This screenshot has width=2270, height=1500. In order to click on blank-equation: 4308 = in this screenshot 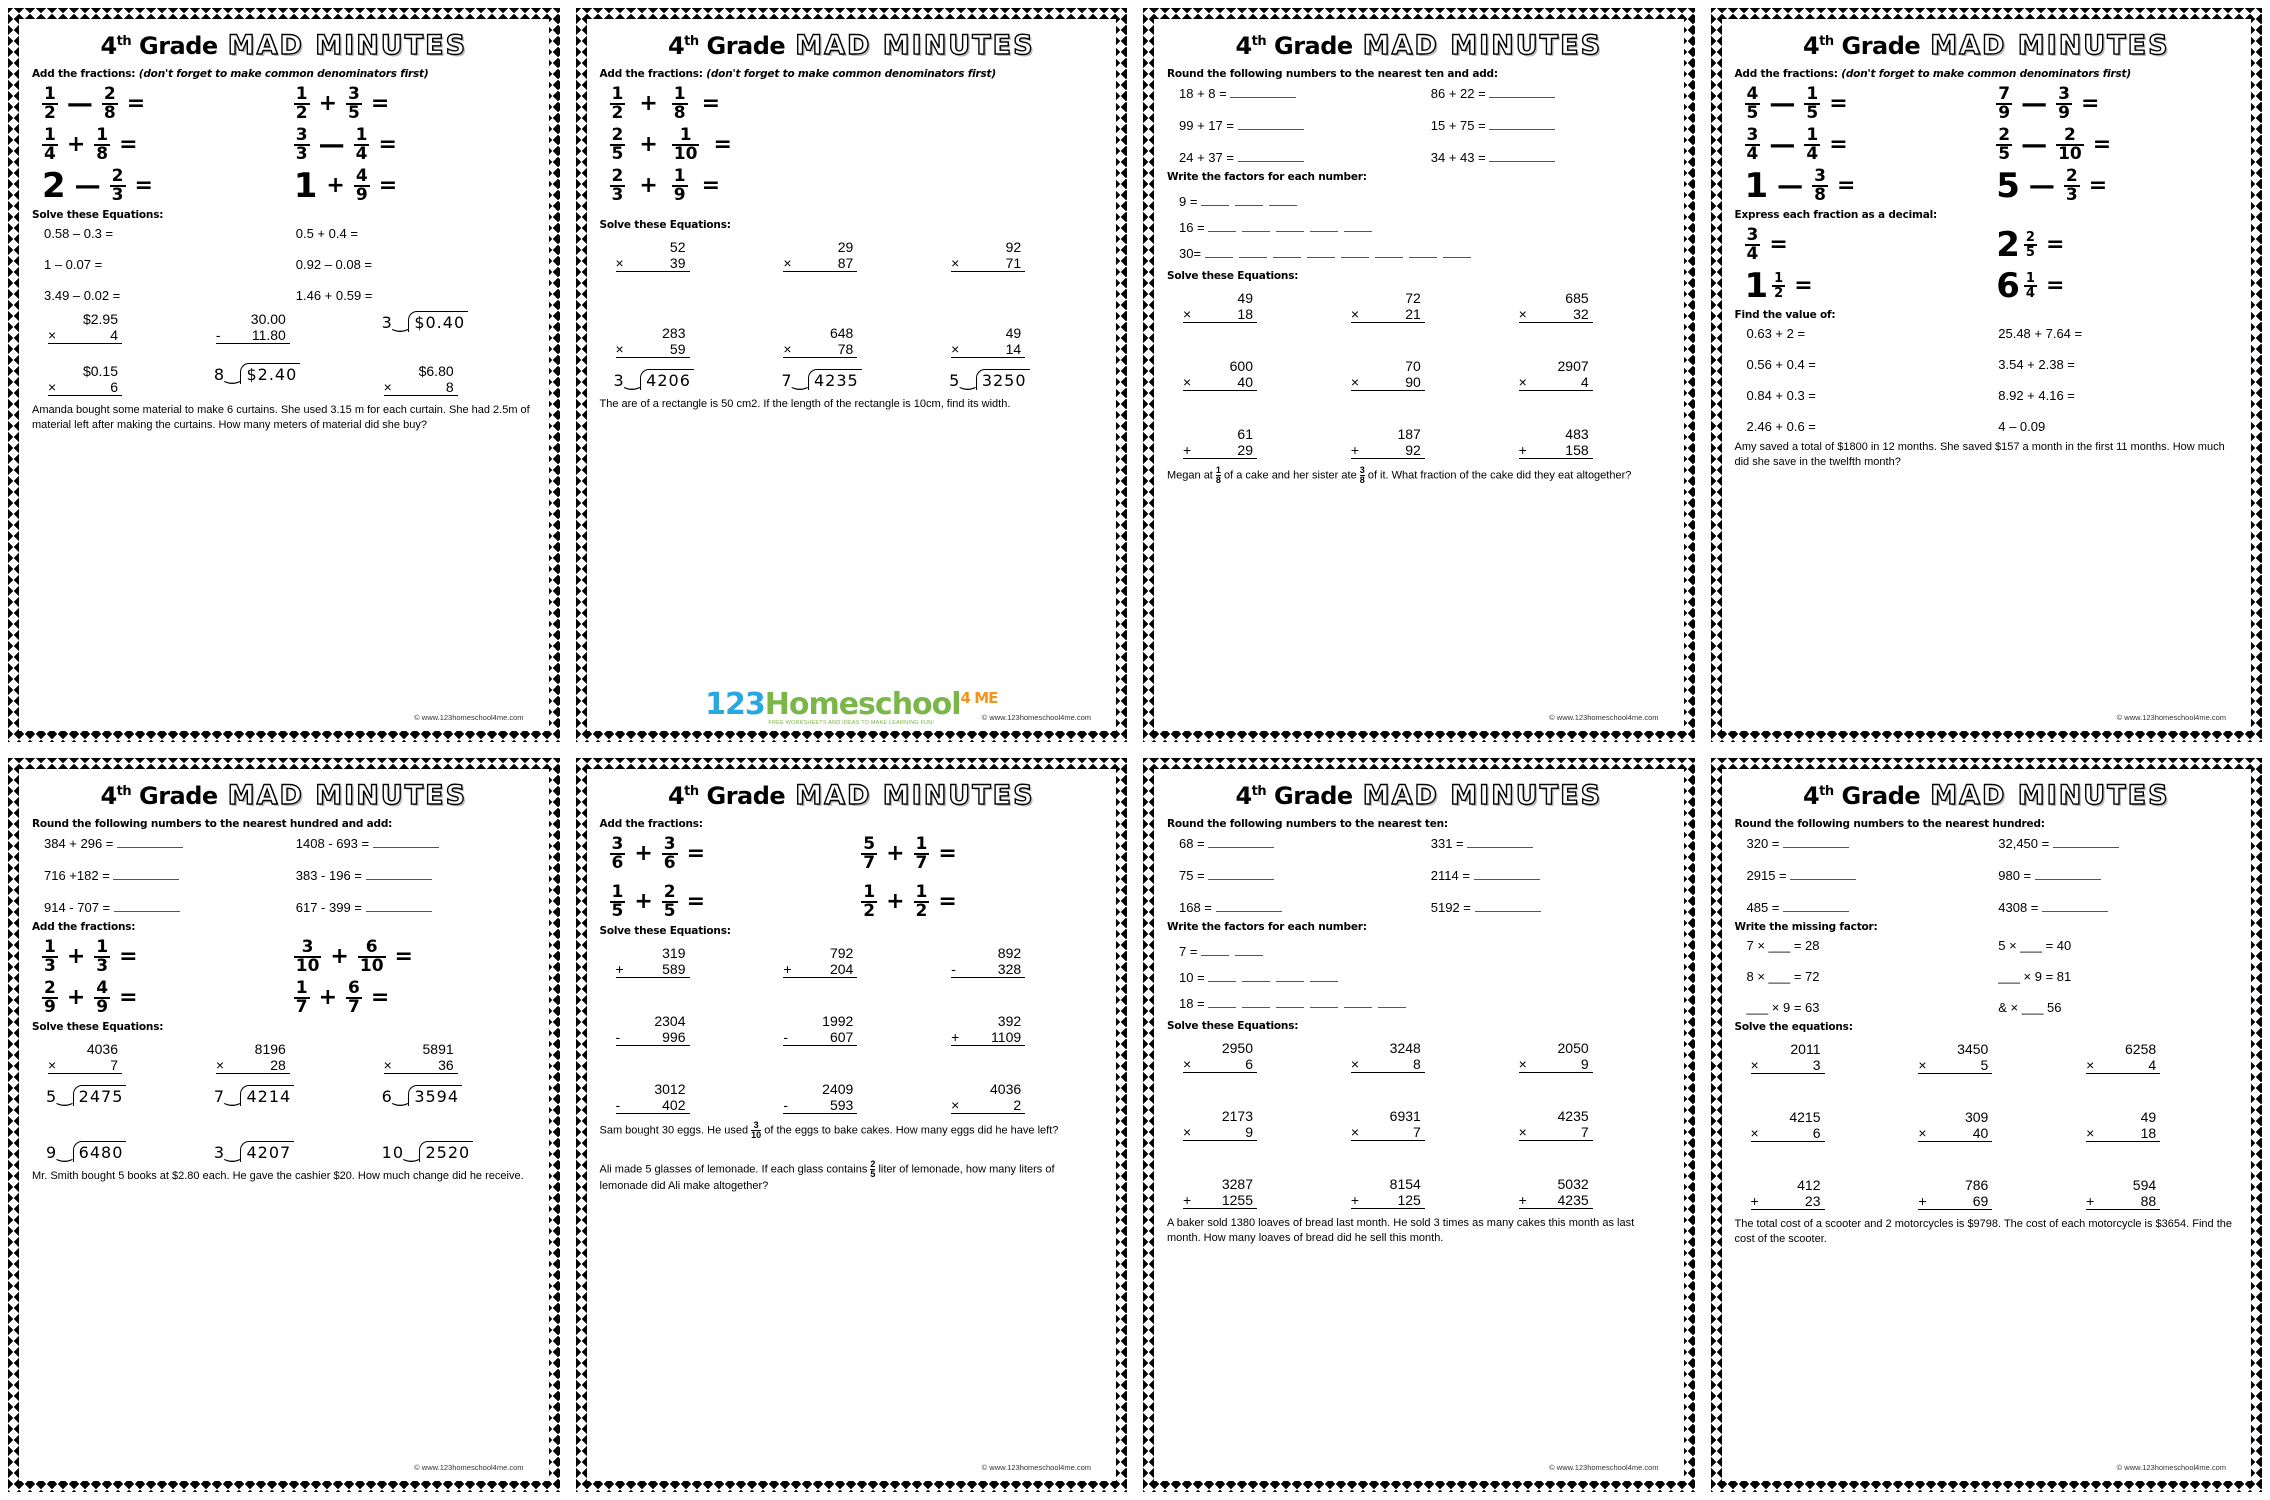, I will do `click(2112, 907)`.